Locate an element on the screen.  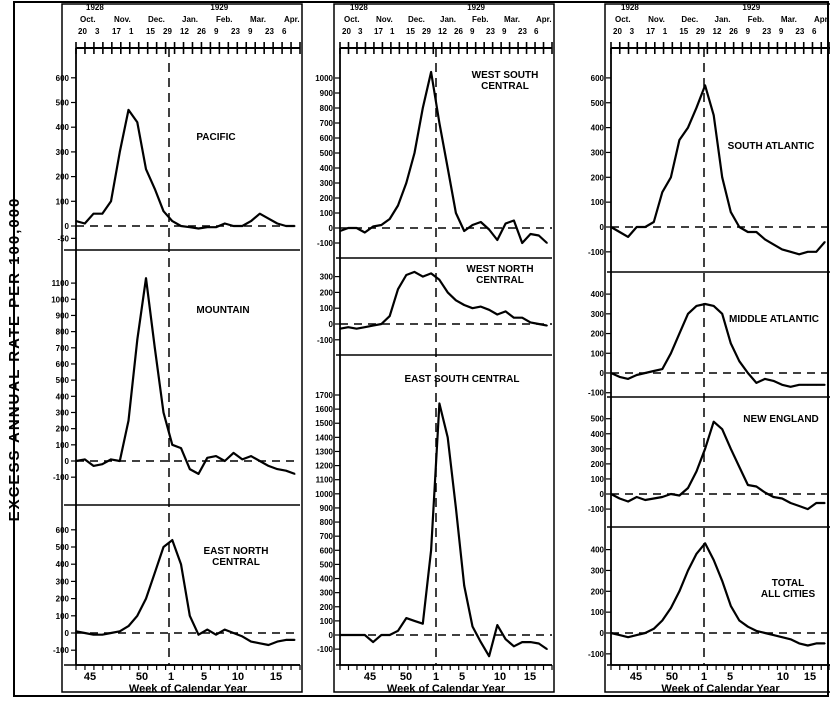
month-label: Jan. is located at coordinates (723, 19).